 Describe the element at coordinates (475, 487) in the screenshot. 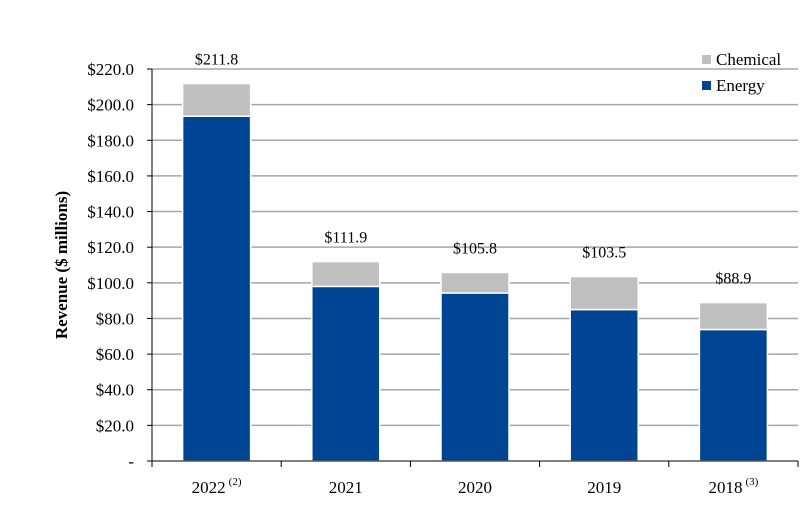

I see `x-category-label: 2020` at that location.